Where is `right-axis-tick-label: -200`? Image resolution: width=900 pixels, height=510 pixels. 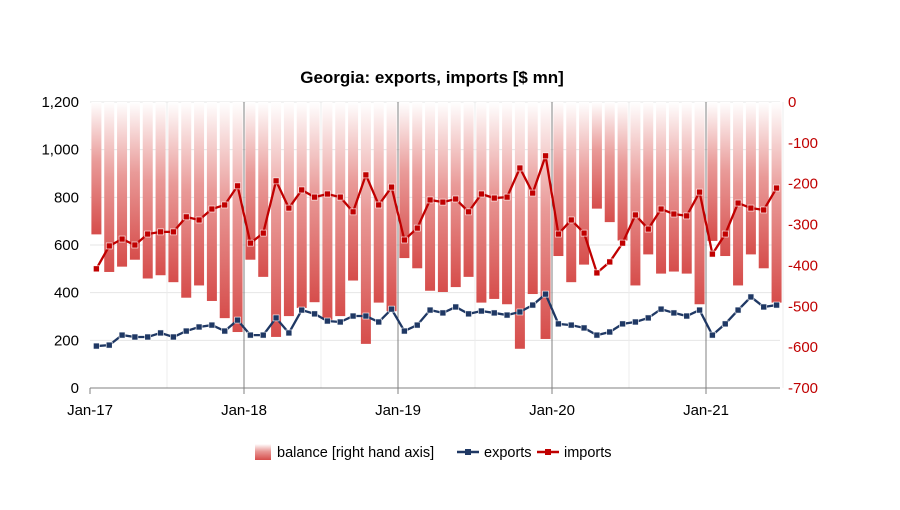
right-axis-tick-label: -200 is located at coordinates (803, 184).